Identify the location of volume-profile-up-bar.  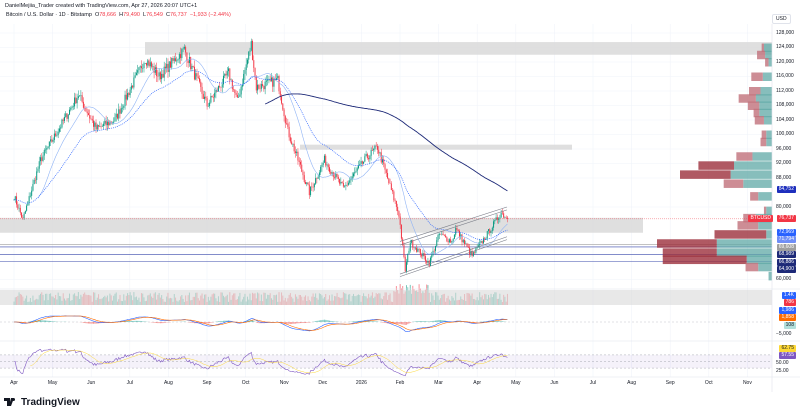
(770, 276).